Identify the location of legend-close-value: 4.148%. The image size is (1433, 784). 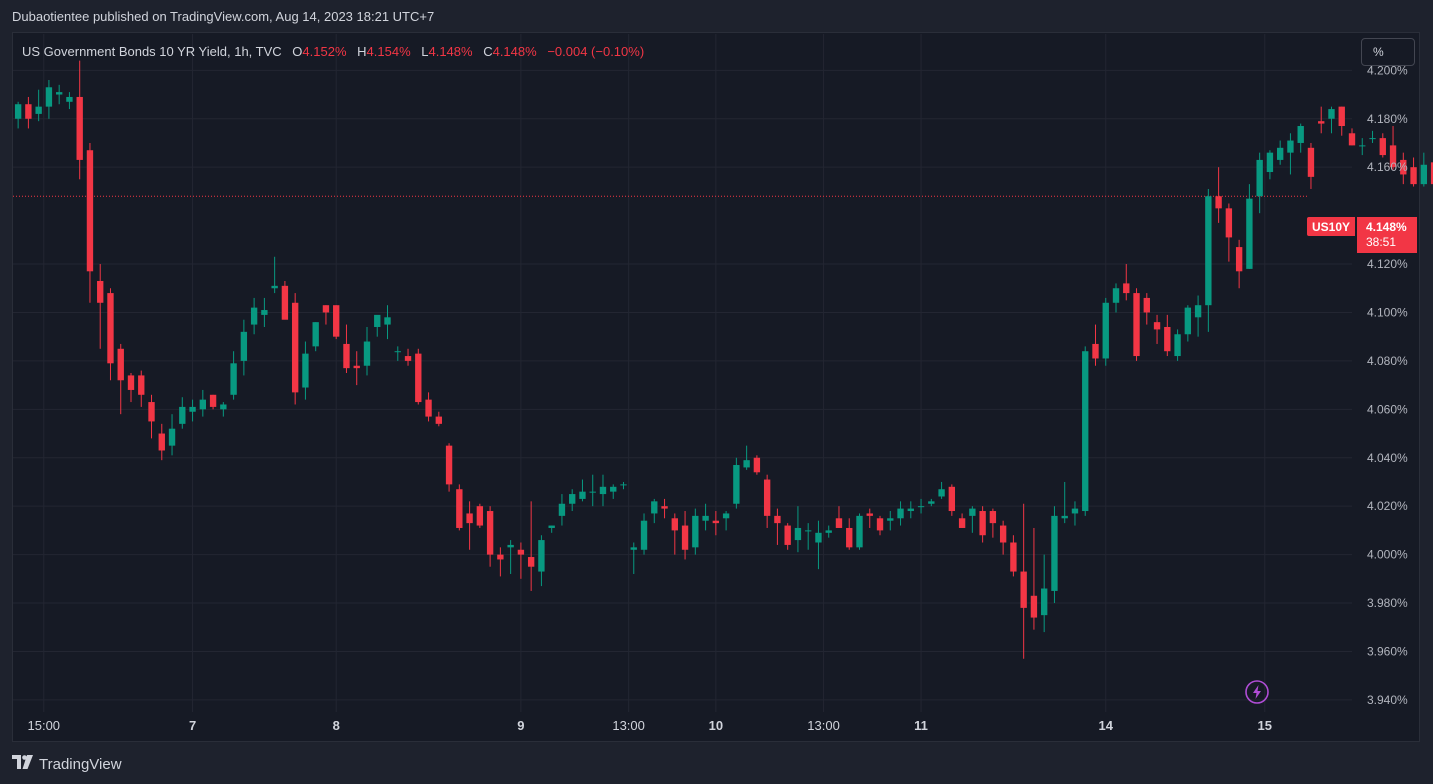
(514, 51).